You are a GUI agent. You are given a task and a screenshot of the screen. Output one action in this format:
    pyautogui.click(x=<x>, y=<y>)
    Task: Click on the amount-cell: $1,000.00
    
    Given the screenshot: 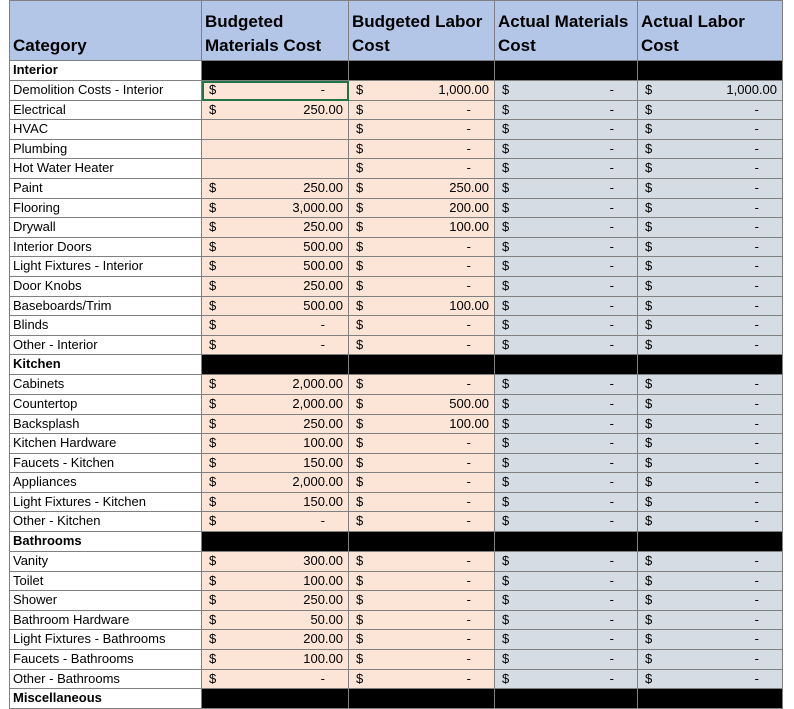 What is the action you would take?
    pyautogui.click(x=422, y=91)
    